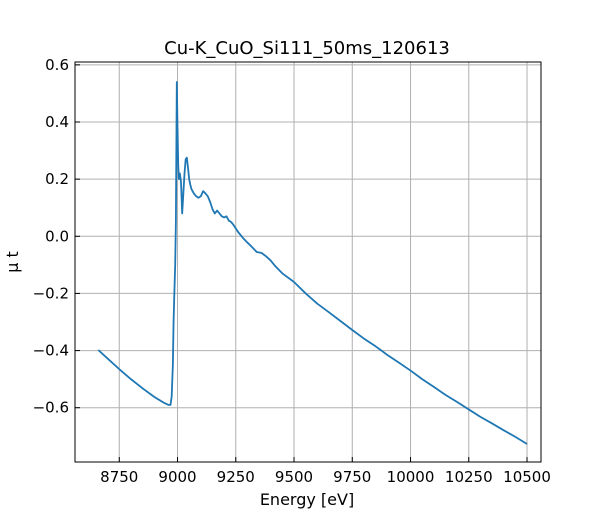 The image size is (600, 520). Describe the element at coordinates (307, 499) in the screenshot. I see `x-axis-label: Energy [eV]` at that location.